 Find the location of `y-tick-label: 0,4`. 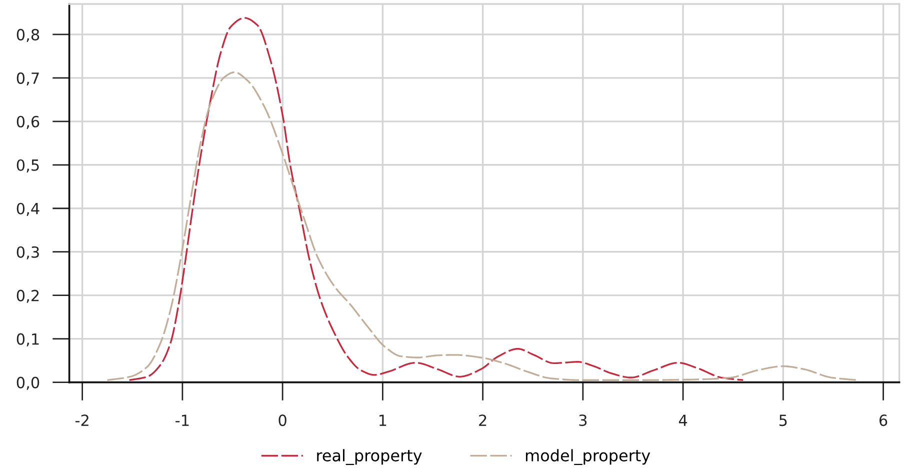

y-tick-label: 0,4 is located at coordinates (28, 209).